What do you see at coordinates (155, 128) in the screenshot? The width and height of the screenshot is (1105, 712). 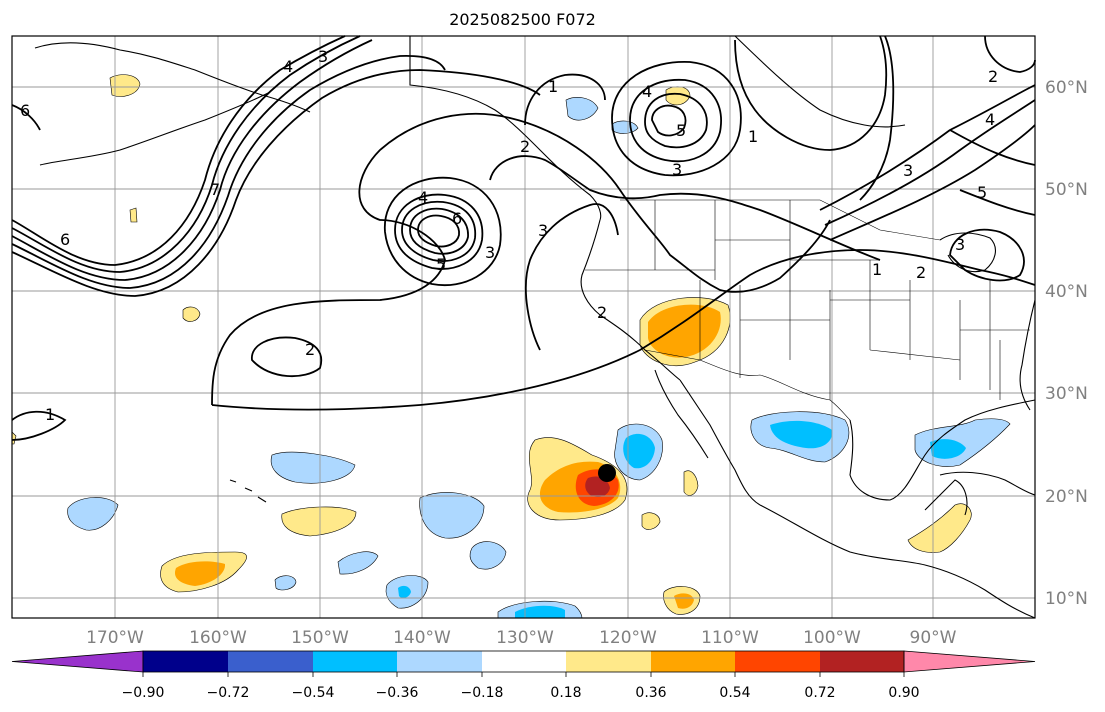 I see `coast-aleutians` at bounding box center [155, 128].